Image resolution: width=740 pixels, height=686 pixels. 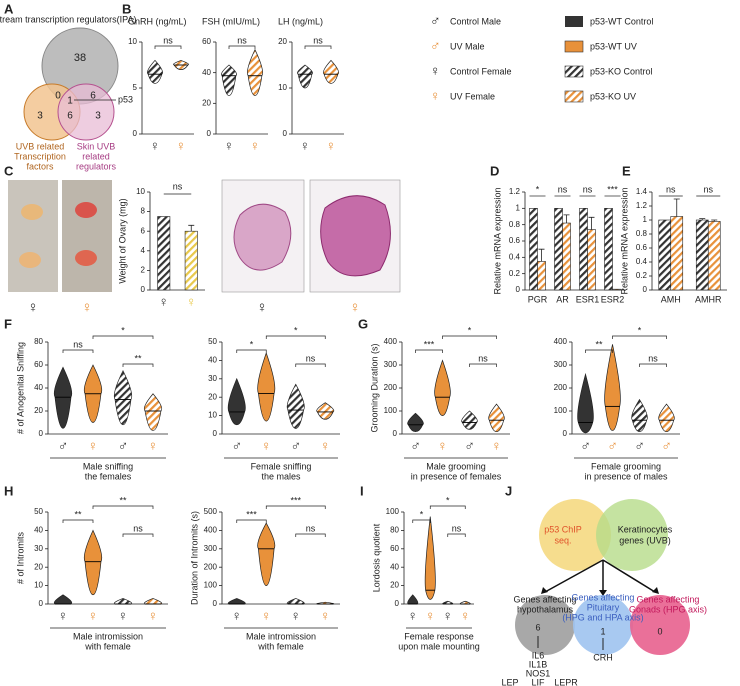 I want to click on panel-letter: E, so click(x=626, y=170).